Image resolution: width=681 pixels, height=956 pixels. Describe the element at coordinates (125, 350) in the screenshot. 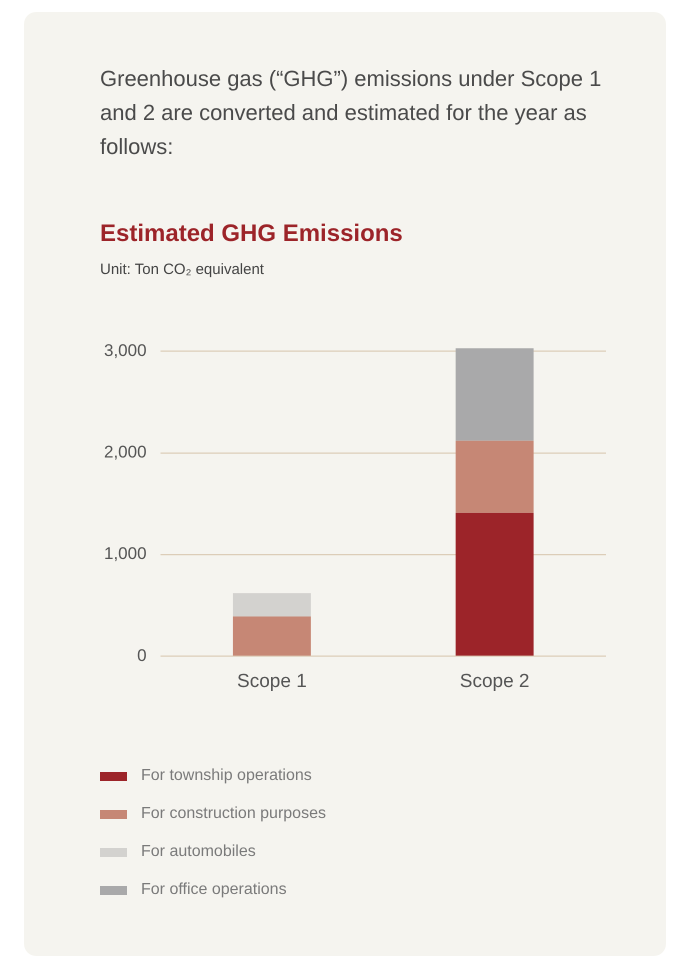

I see `y-tick-label: 3,000` at that location.